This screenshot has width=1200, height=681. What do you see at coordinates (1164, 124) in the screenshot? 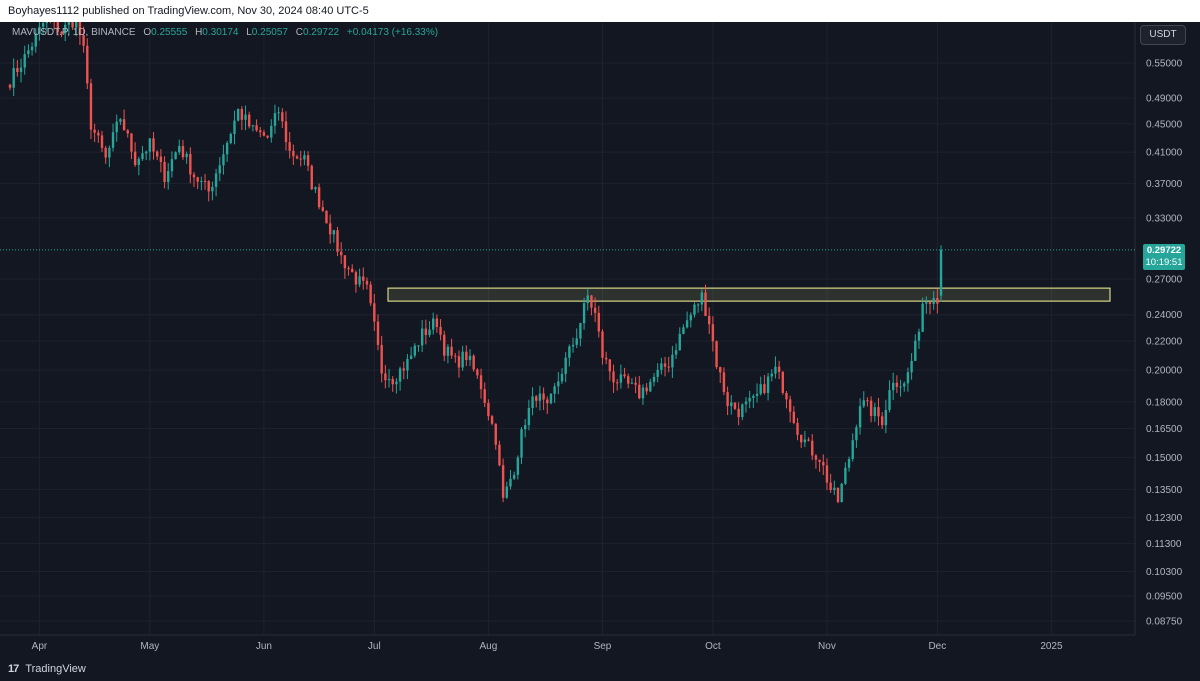
I see `y-tick-label: 0.45000` at bounding box center [1164, 124].